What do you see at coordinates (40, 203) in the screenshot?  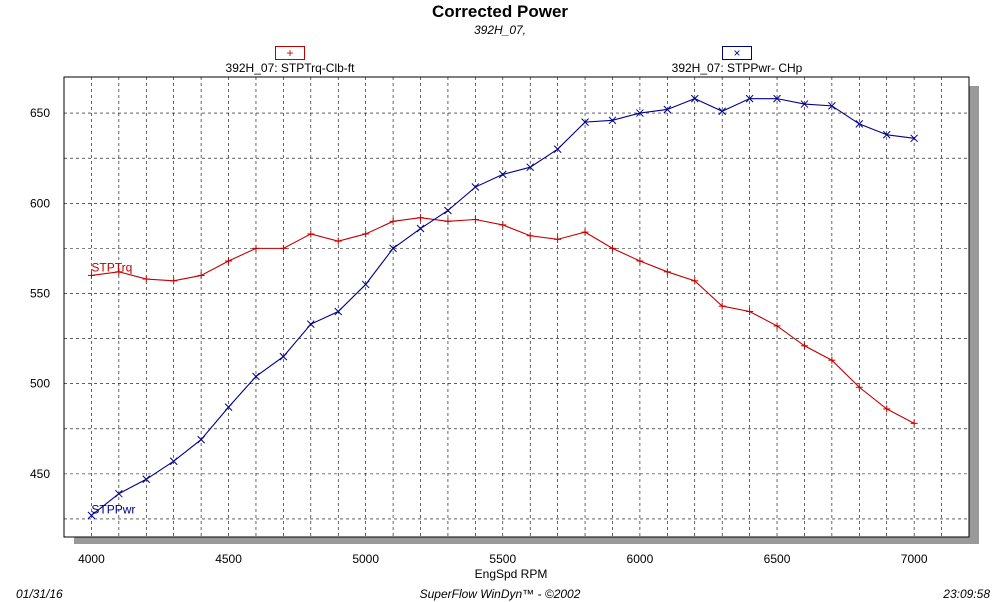 I see `y-tick-label: 600` at bounding box center [40, 203].